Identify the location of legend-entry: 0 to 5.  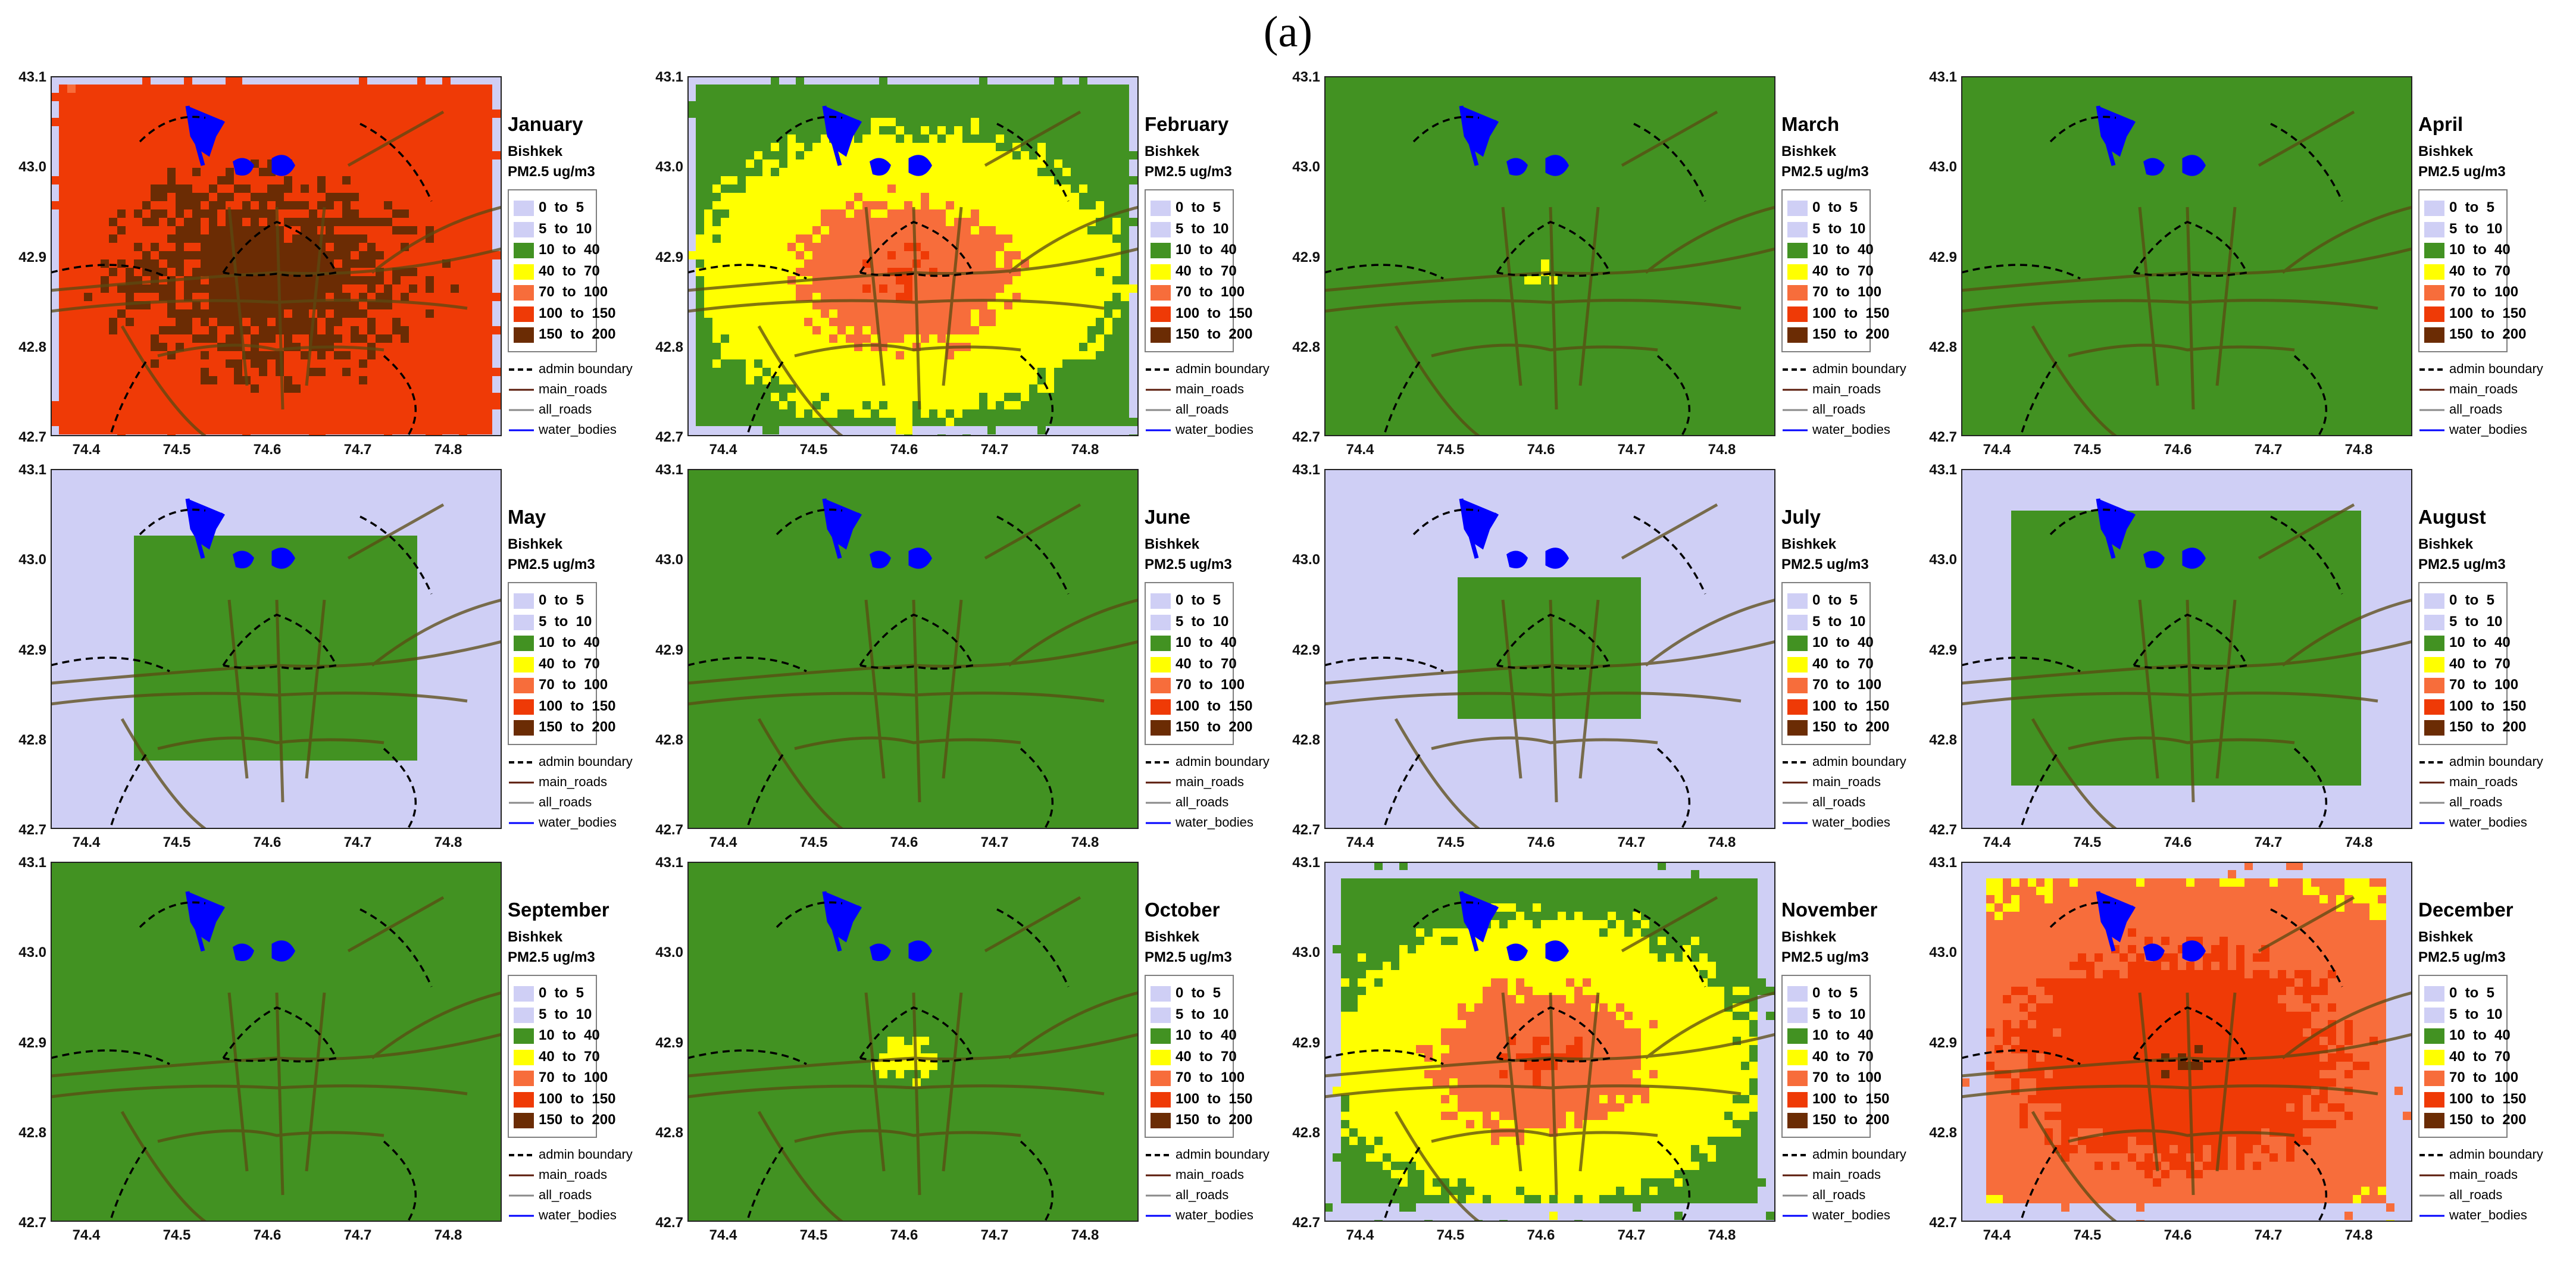
(554, 993).